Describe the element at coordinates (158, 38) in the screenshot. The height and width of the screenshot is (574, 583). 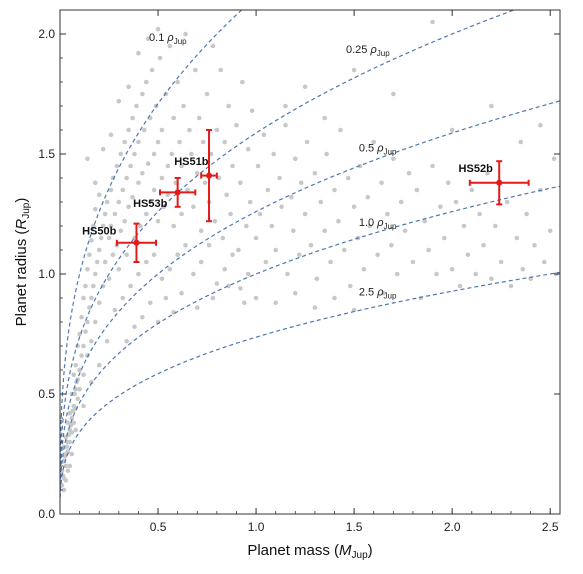
I see `density-label-coef-0: 0.1` at that location.